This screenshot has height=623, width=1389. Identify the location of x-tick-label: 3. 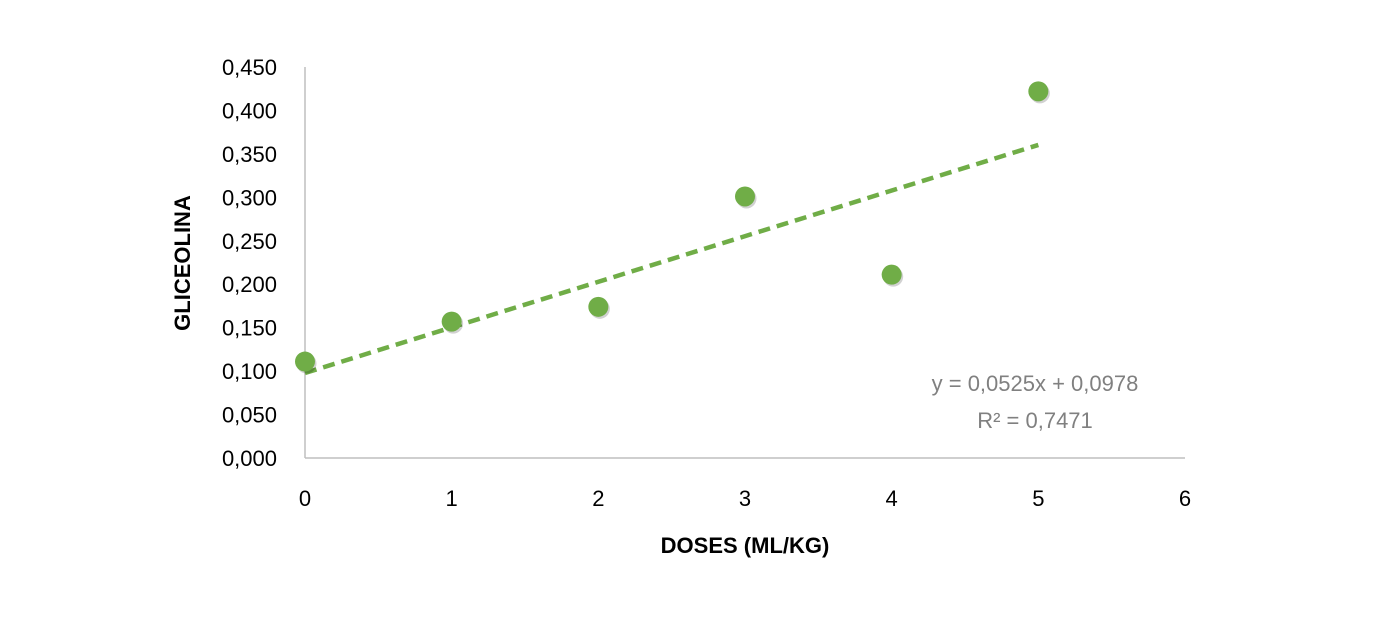
(745, 498).